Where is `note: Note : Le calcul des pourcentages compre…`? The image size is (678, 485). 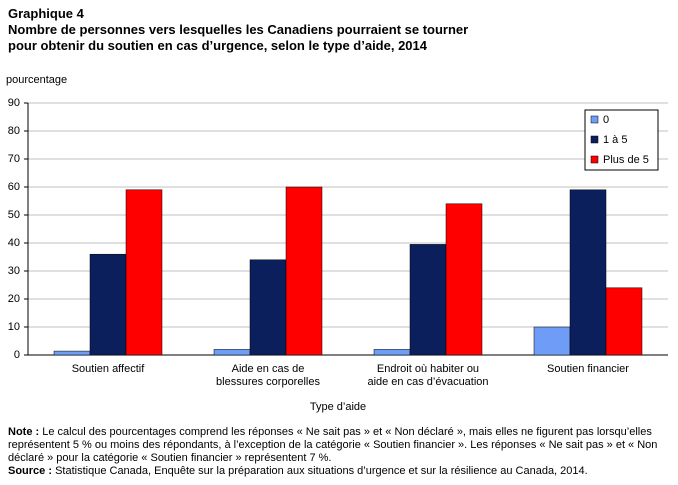
note: Note : Le calcul des pourcentages compre… is located at coordinates (338, 445).